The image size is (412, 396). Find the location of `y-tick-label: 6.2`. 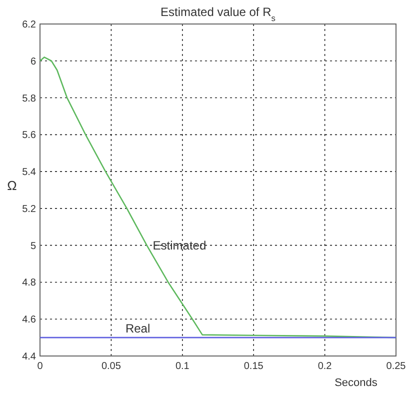

y-tick-label: 6.2 is located at coordinates (29, 25).